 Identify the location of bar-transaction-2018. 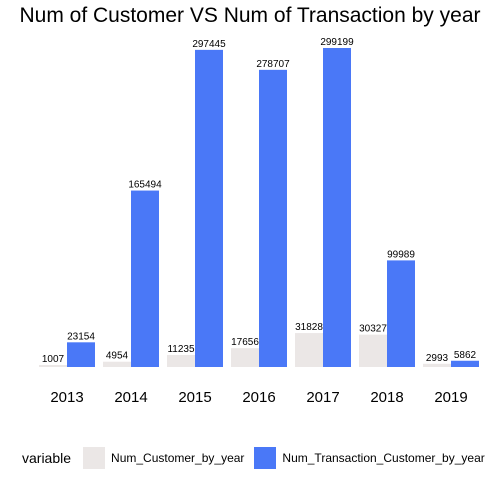
(401, 313).